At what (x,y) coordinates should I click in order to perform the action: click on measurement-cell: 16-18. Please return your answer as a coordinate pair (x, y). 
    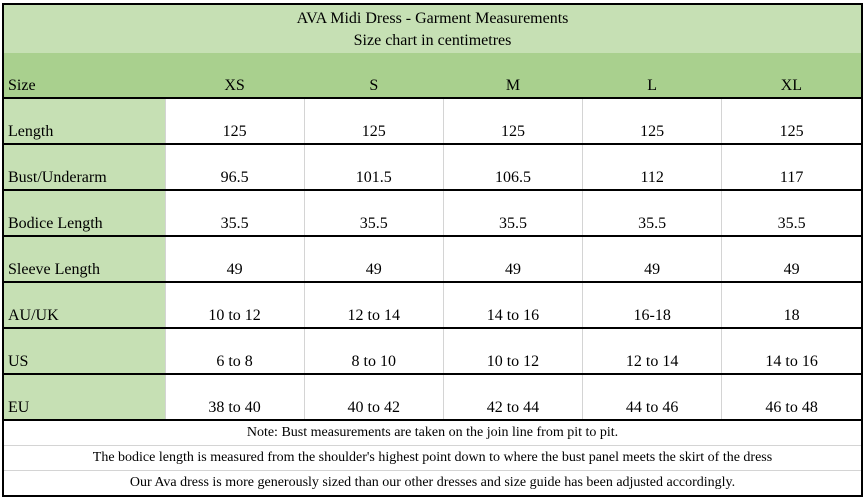
    Looking at the image, I should click on (652, 304).